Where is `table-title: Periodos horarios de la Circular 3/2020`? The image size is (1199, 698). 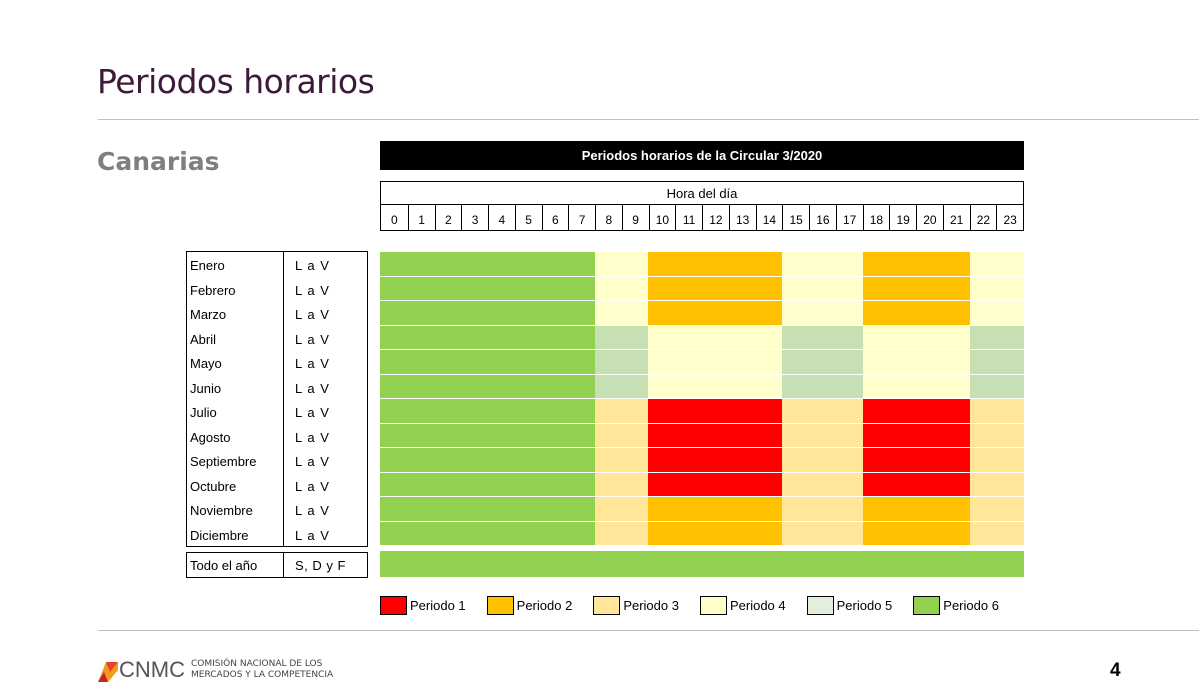 table-title: Periodos horarios de la Circular 3/2020 is located at coordinates (702, 155).